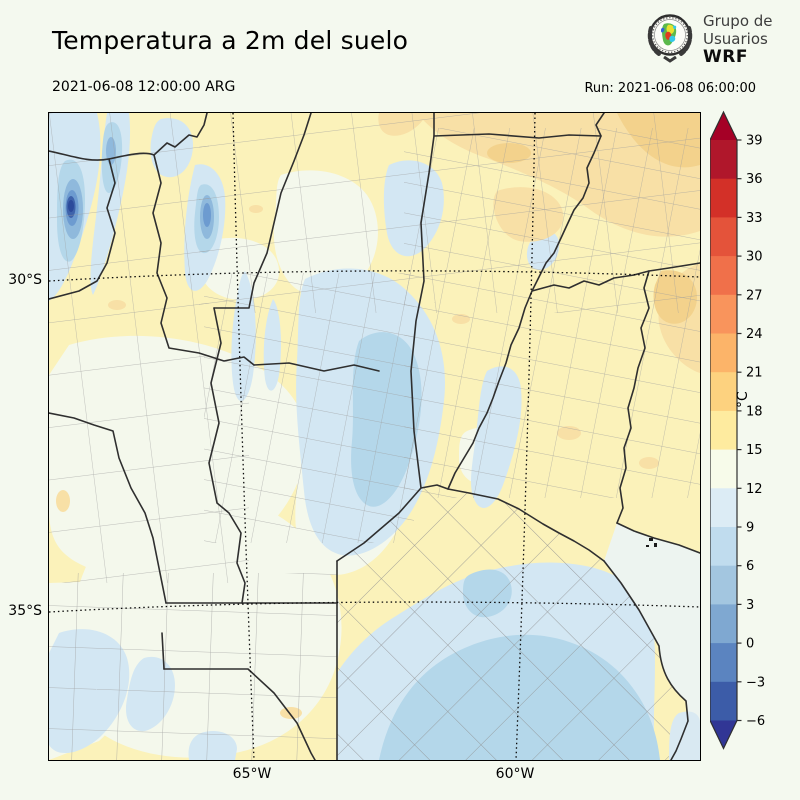 This screenshot has height=800, width=800. I want to click on colorbar-tick-label: 15, so click(754, 450).